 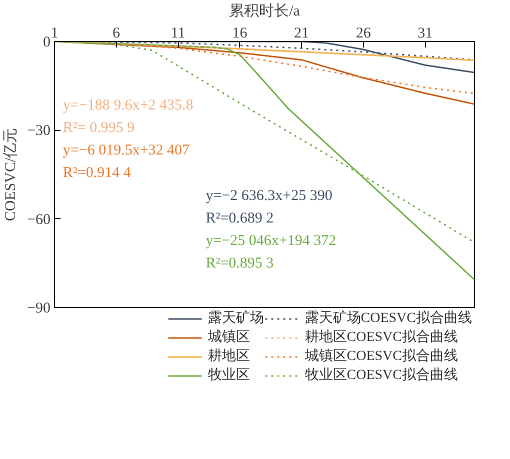 What do you see at coordinates (240, 34) in the screenshot?
I see `x-tick-label: 16` at bounding box center [240, 34].